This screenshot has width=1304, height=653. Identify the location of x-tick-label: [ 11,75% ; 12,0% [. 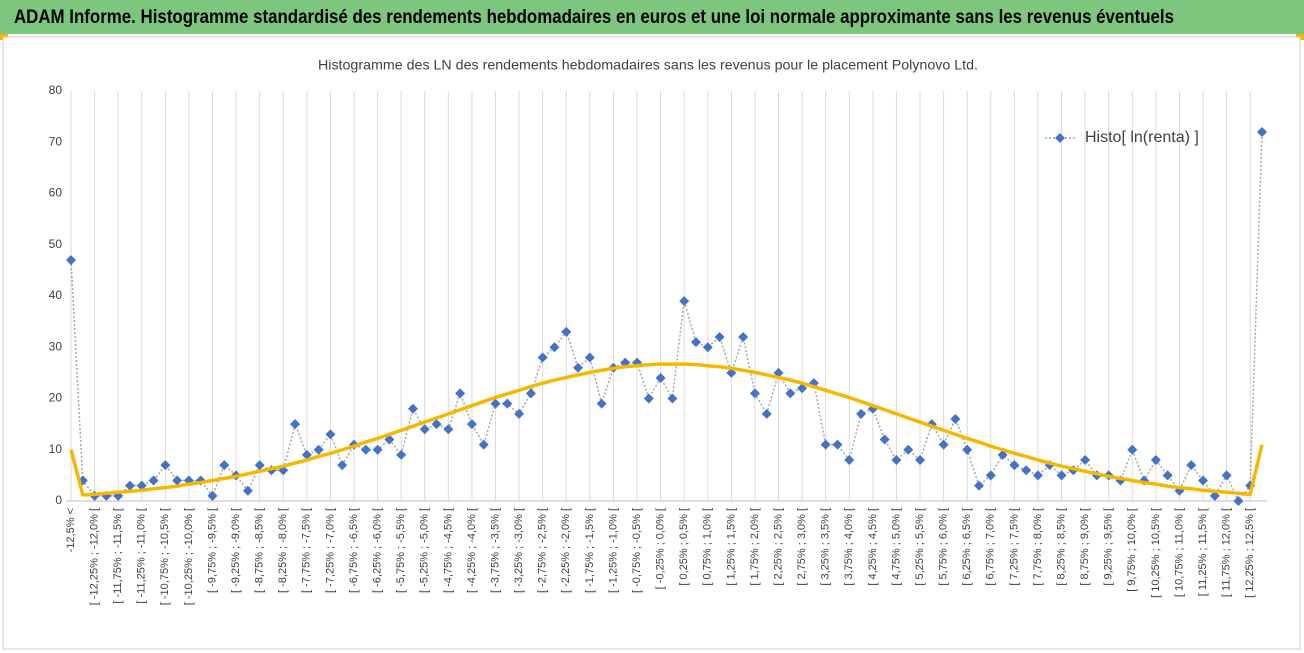
(1227, 552).